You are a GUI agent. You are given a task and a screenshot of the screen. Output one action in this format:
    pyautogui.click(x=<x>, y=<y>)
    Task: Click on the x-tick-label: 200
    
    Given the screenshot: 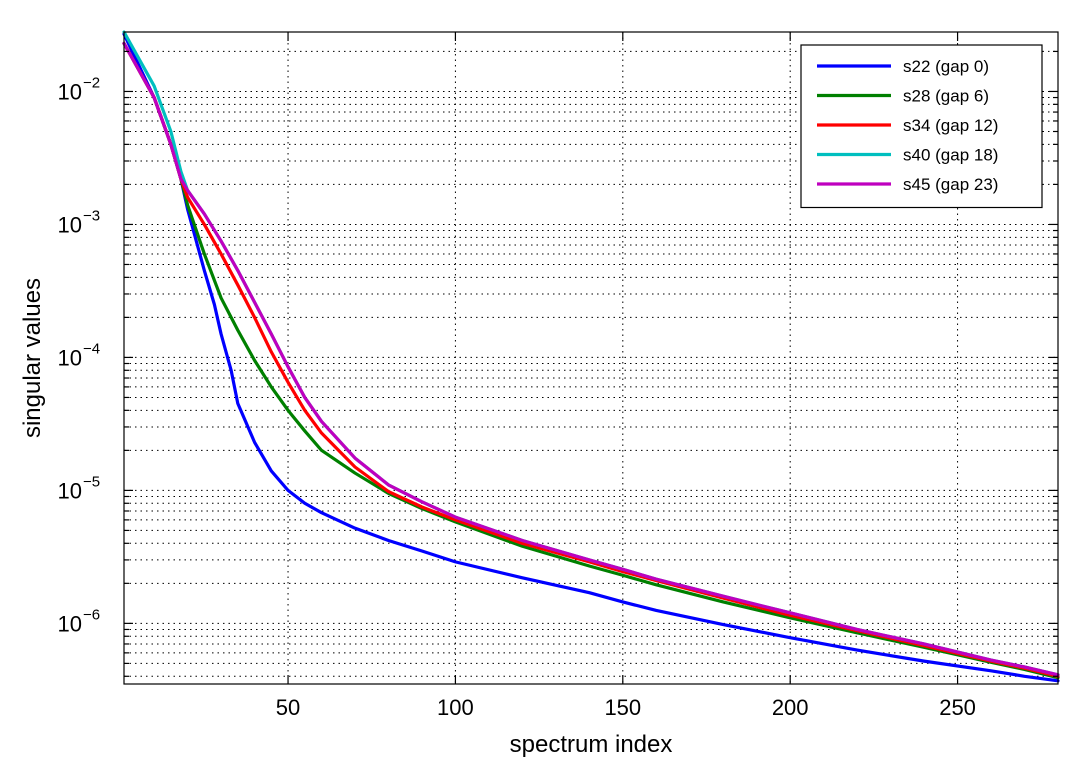 What is the action you would take?
    pyautogui.click(x=790, y=707)
    